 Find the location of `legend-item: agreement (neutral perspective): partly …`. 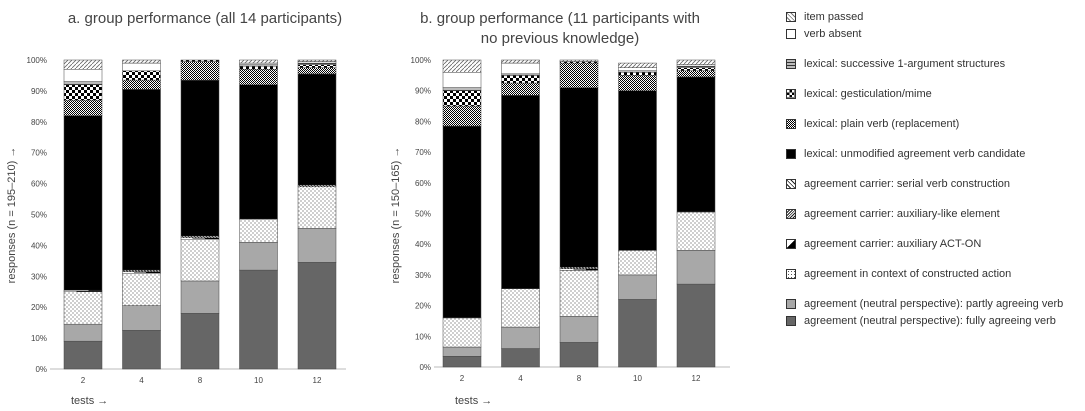

legend-item: agreement (neutral perspective): partly … is located at coordinates (934, 304).